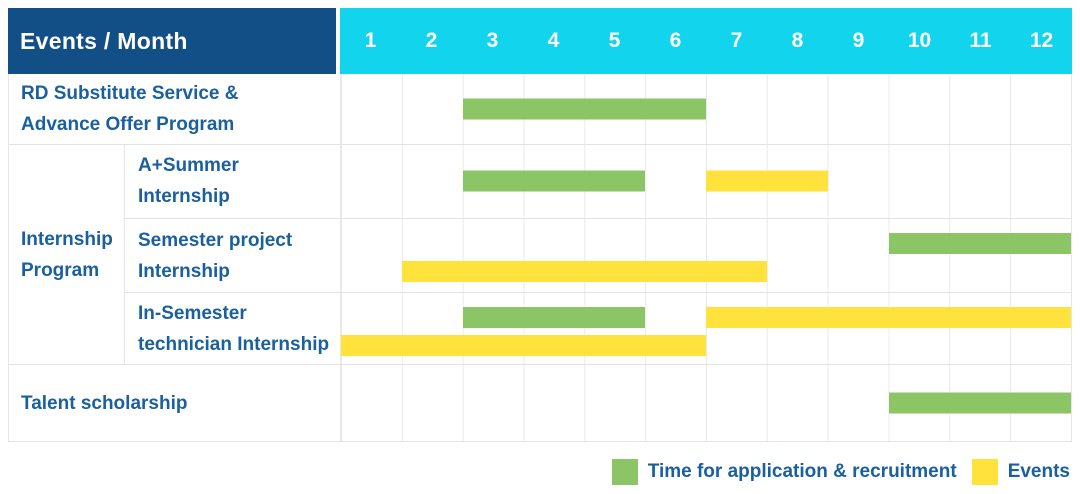  I want to click on month-header-10: 10, so click(919, 40).